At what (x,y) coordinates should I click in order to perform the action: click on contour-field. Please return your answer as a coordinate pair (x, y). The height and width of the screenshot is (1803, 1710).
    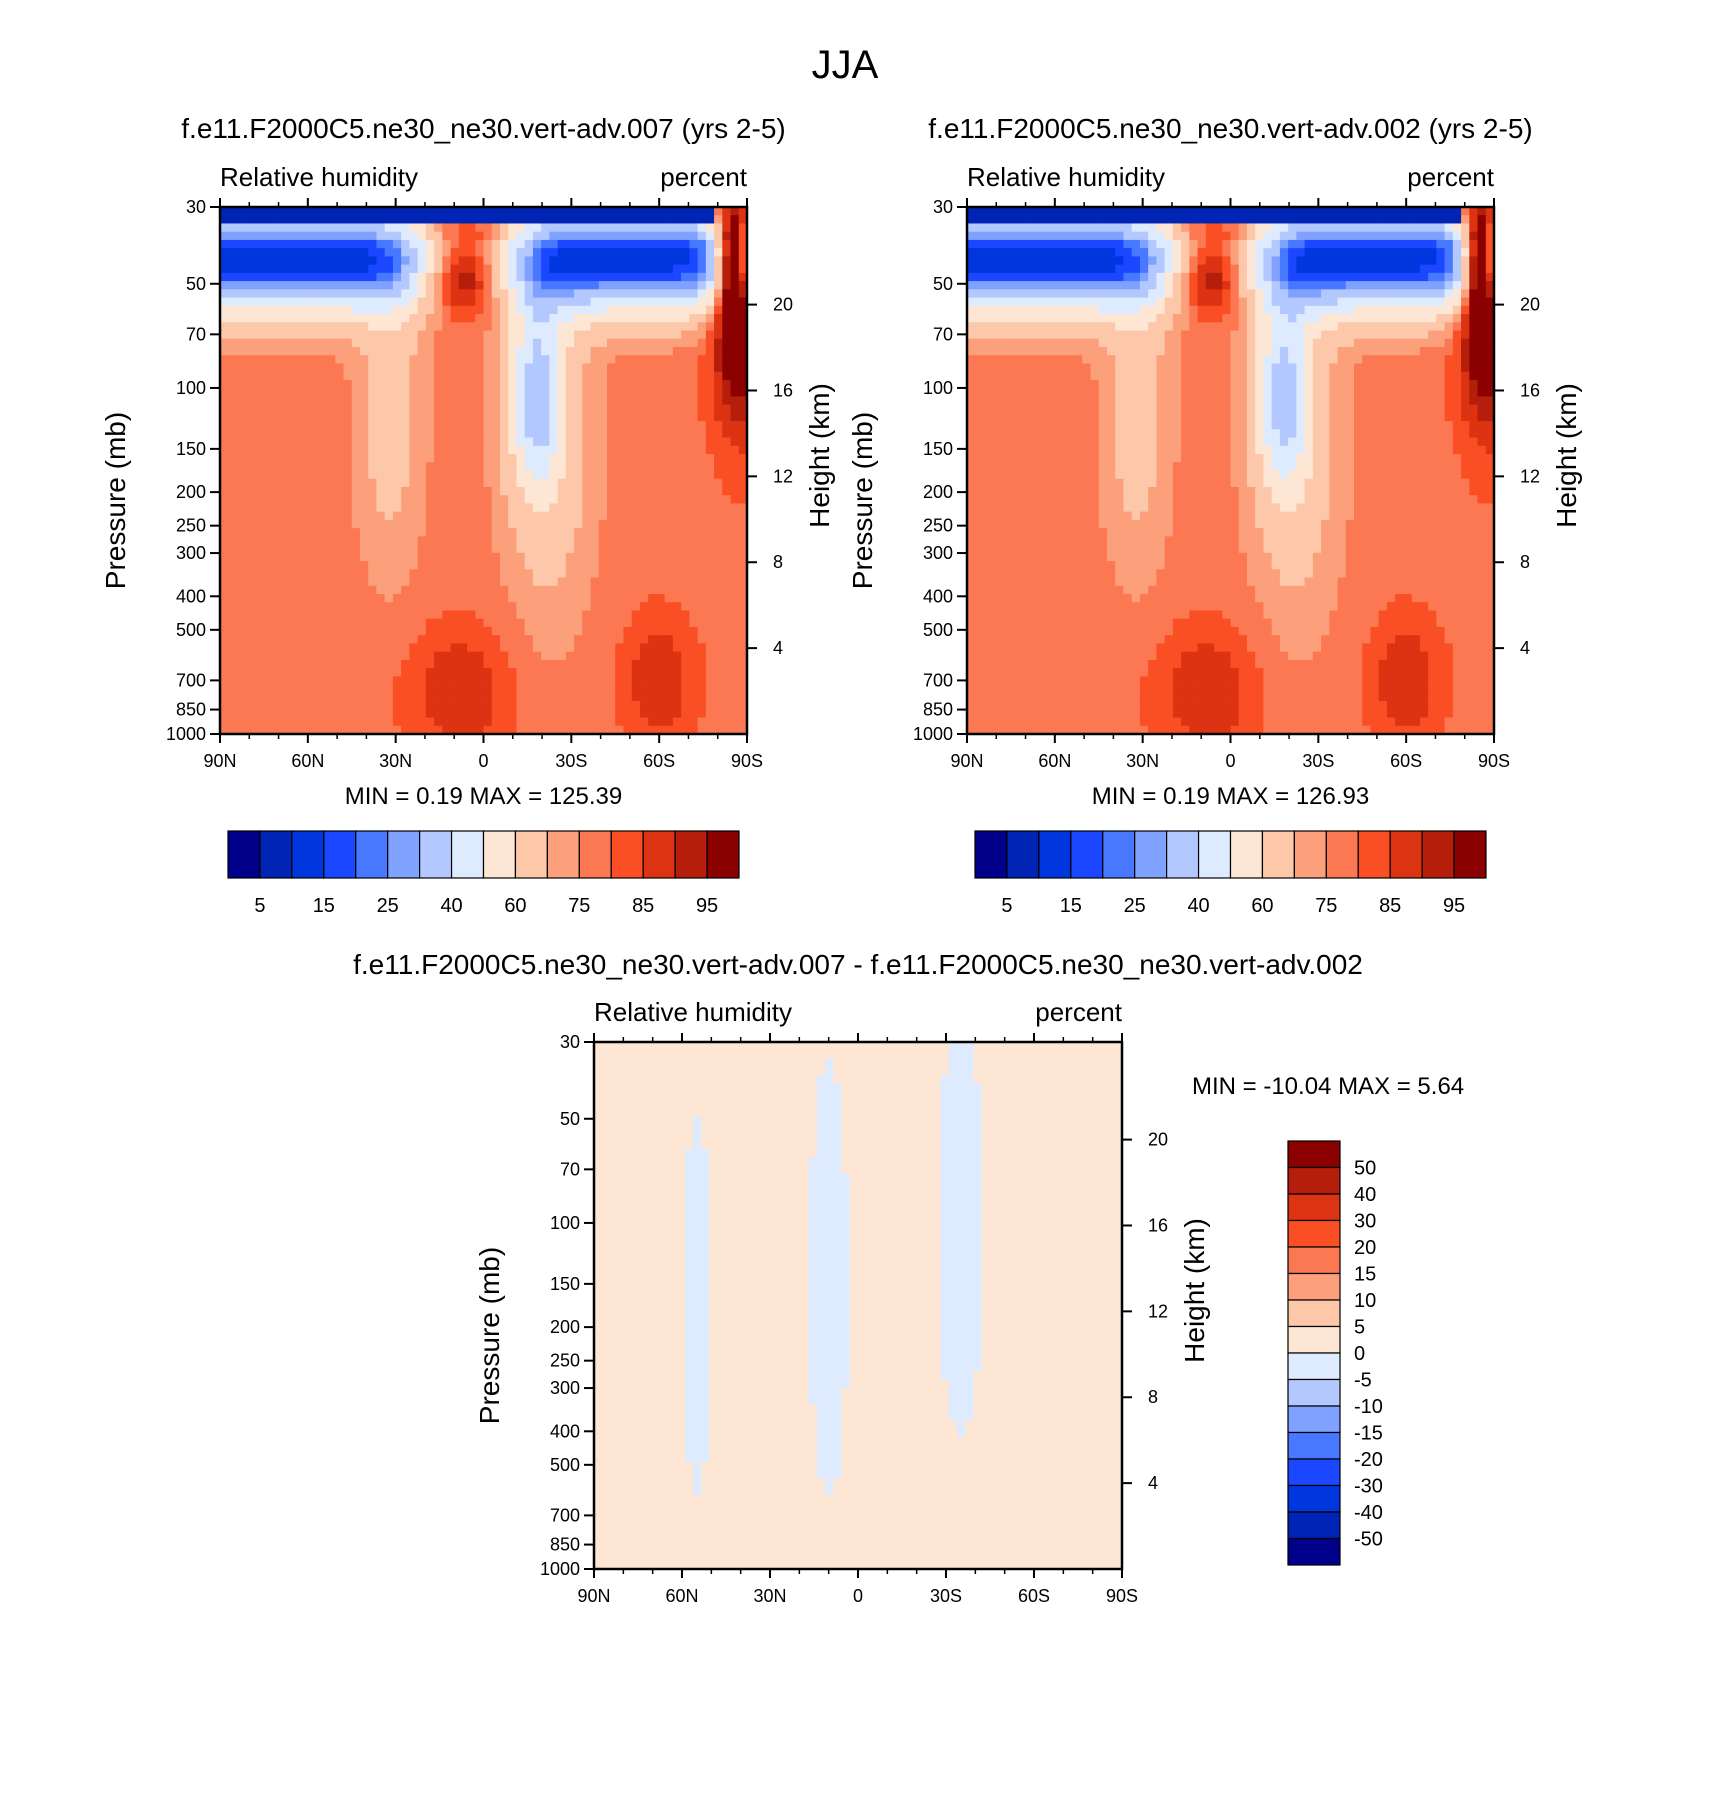
    Looking at the image, I should click on (484, 471).